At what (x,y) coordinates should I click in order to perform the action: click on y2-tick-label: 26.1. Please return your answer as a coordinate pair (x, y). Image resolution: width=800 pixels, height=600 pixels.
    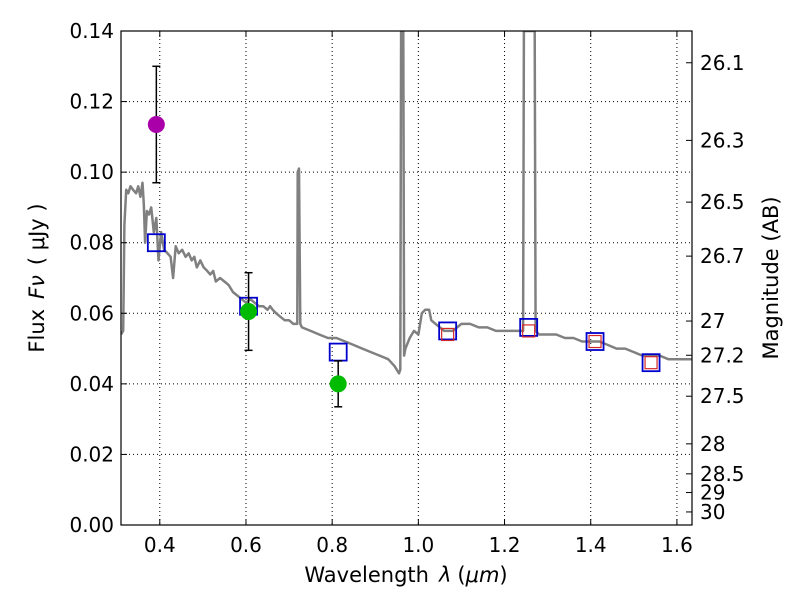
    Looking at the image, I should click on (722, 63).